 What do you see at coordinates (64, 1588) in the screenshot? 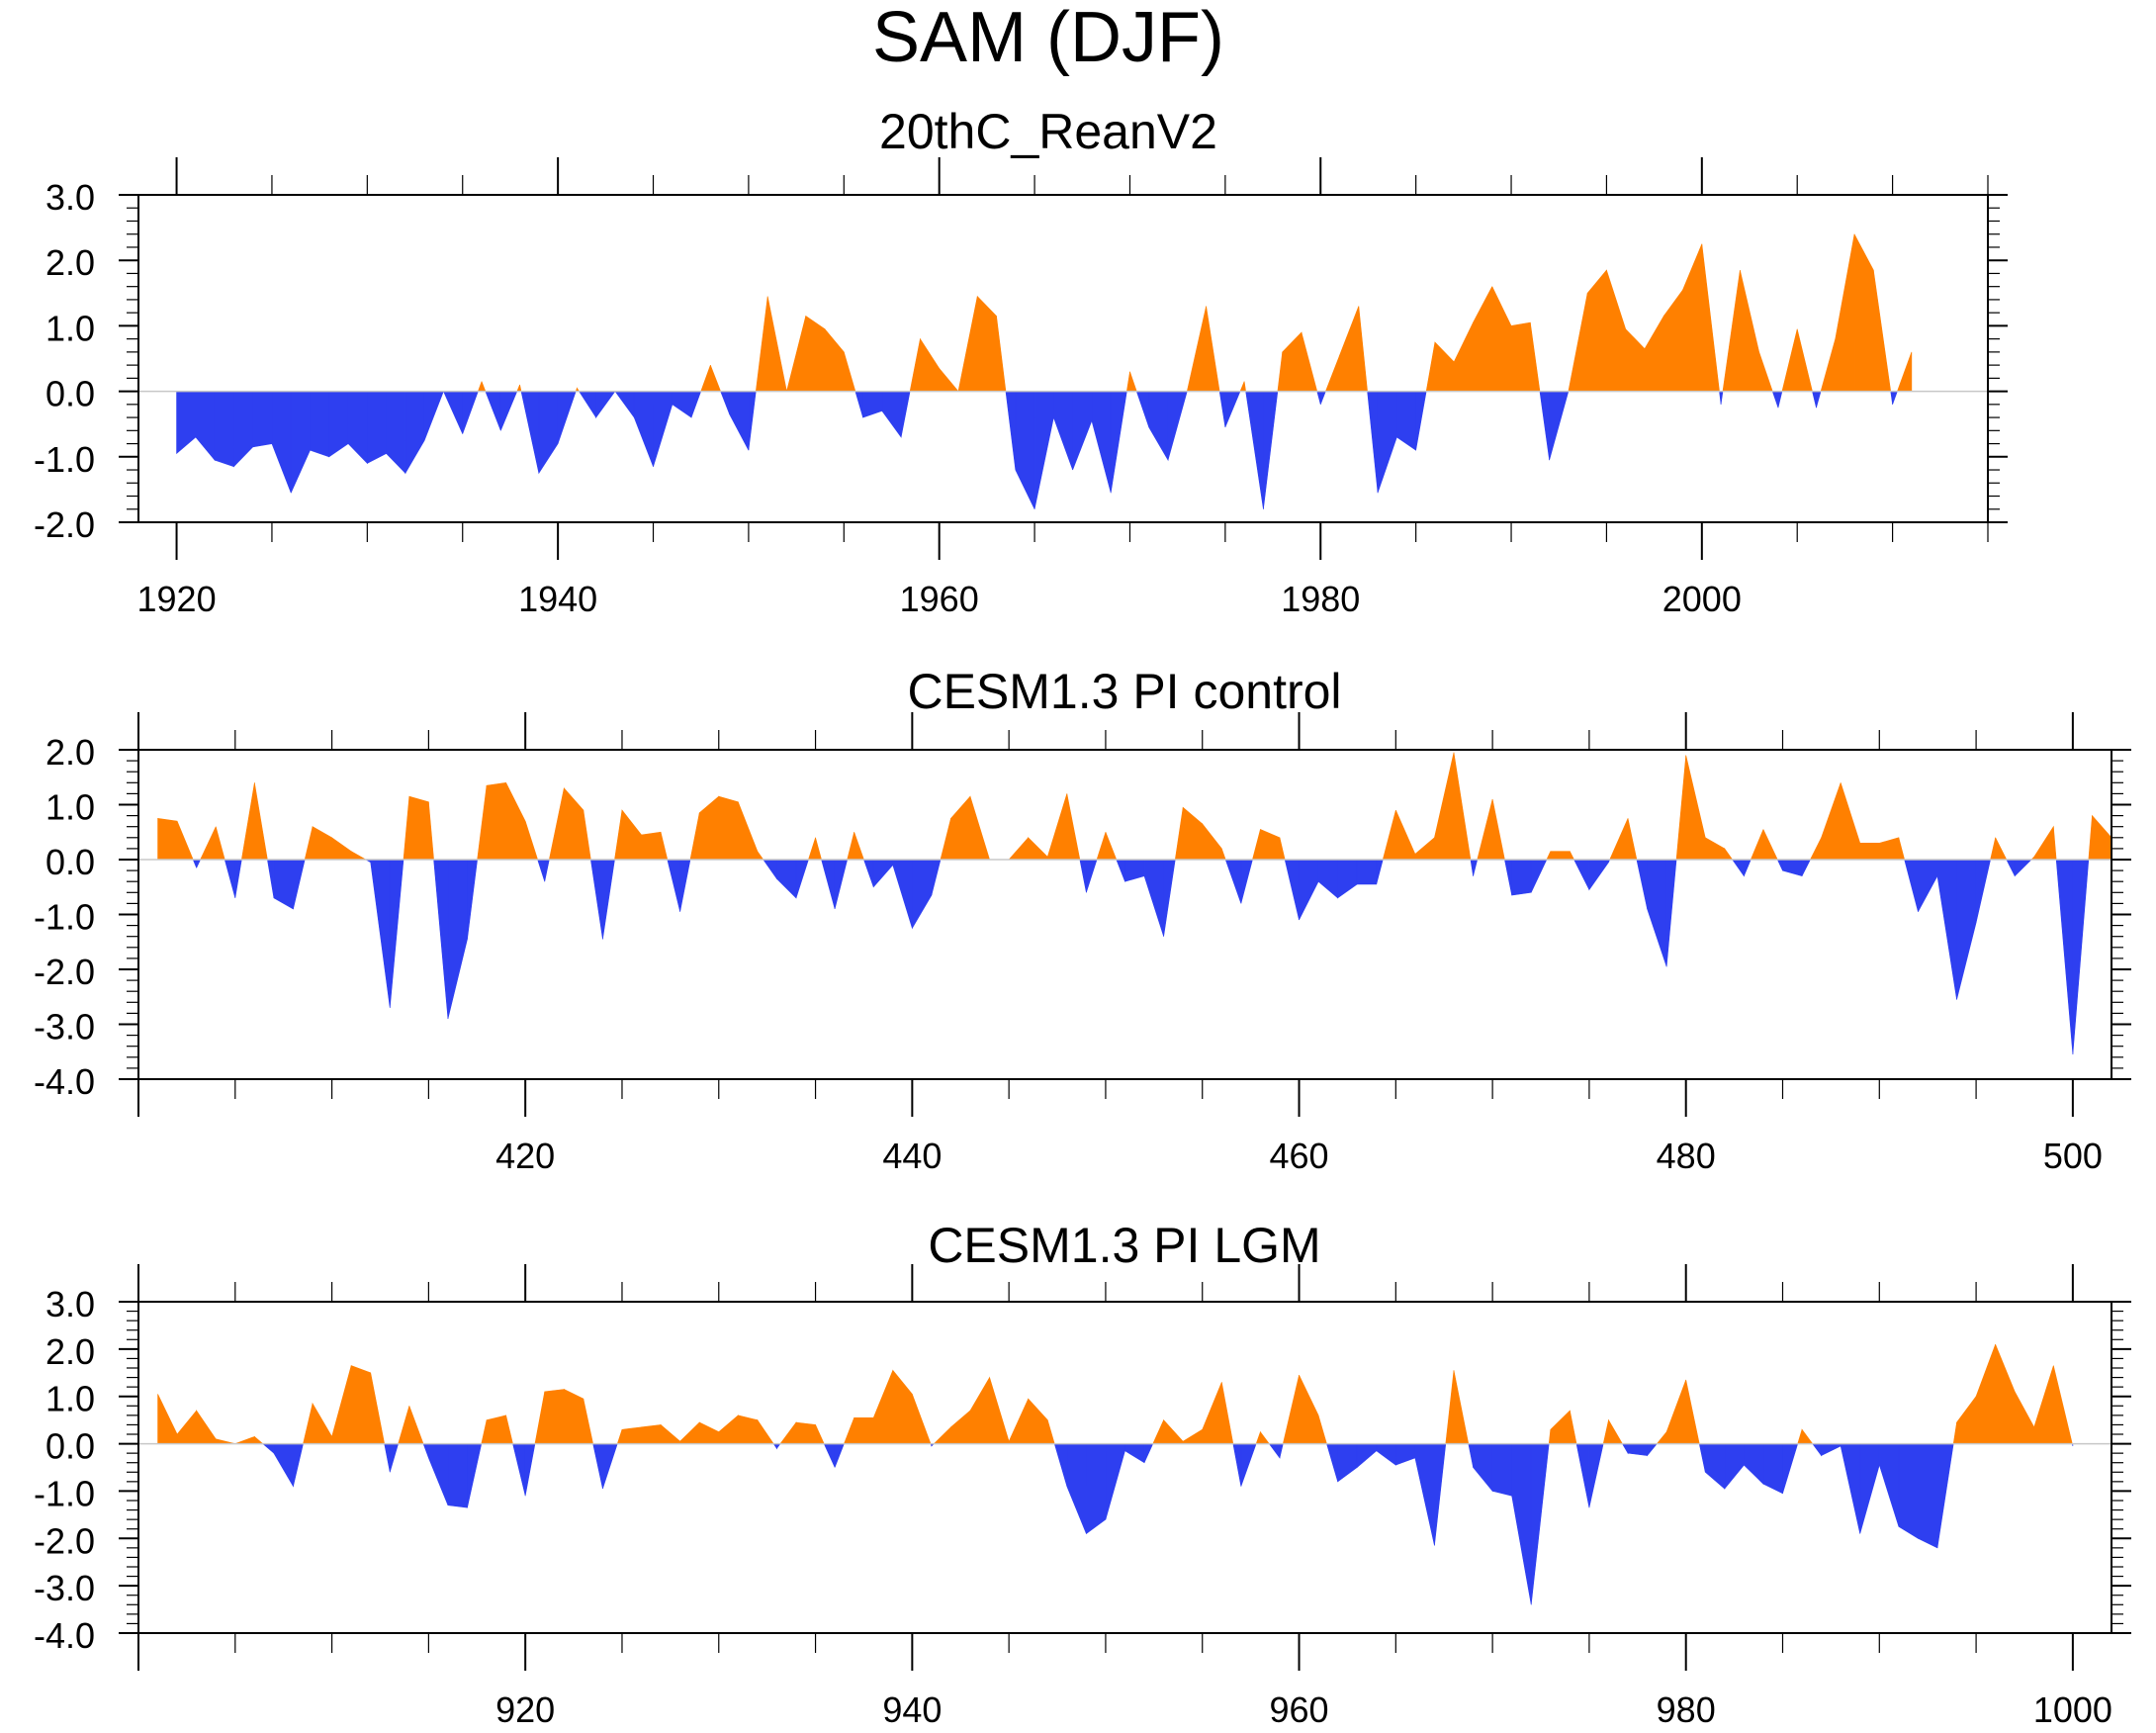
I see `y-tick-label: -3.0` at bounding box center [64, 1588].